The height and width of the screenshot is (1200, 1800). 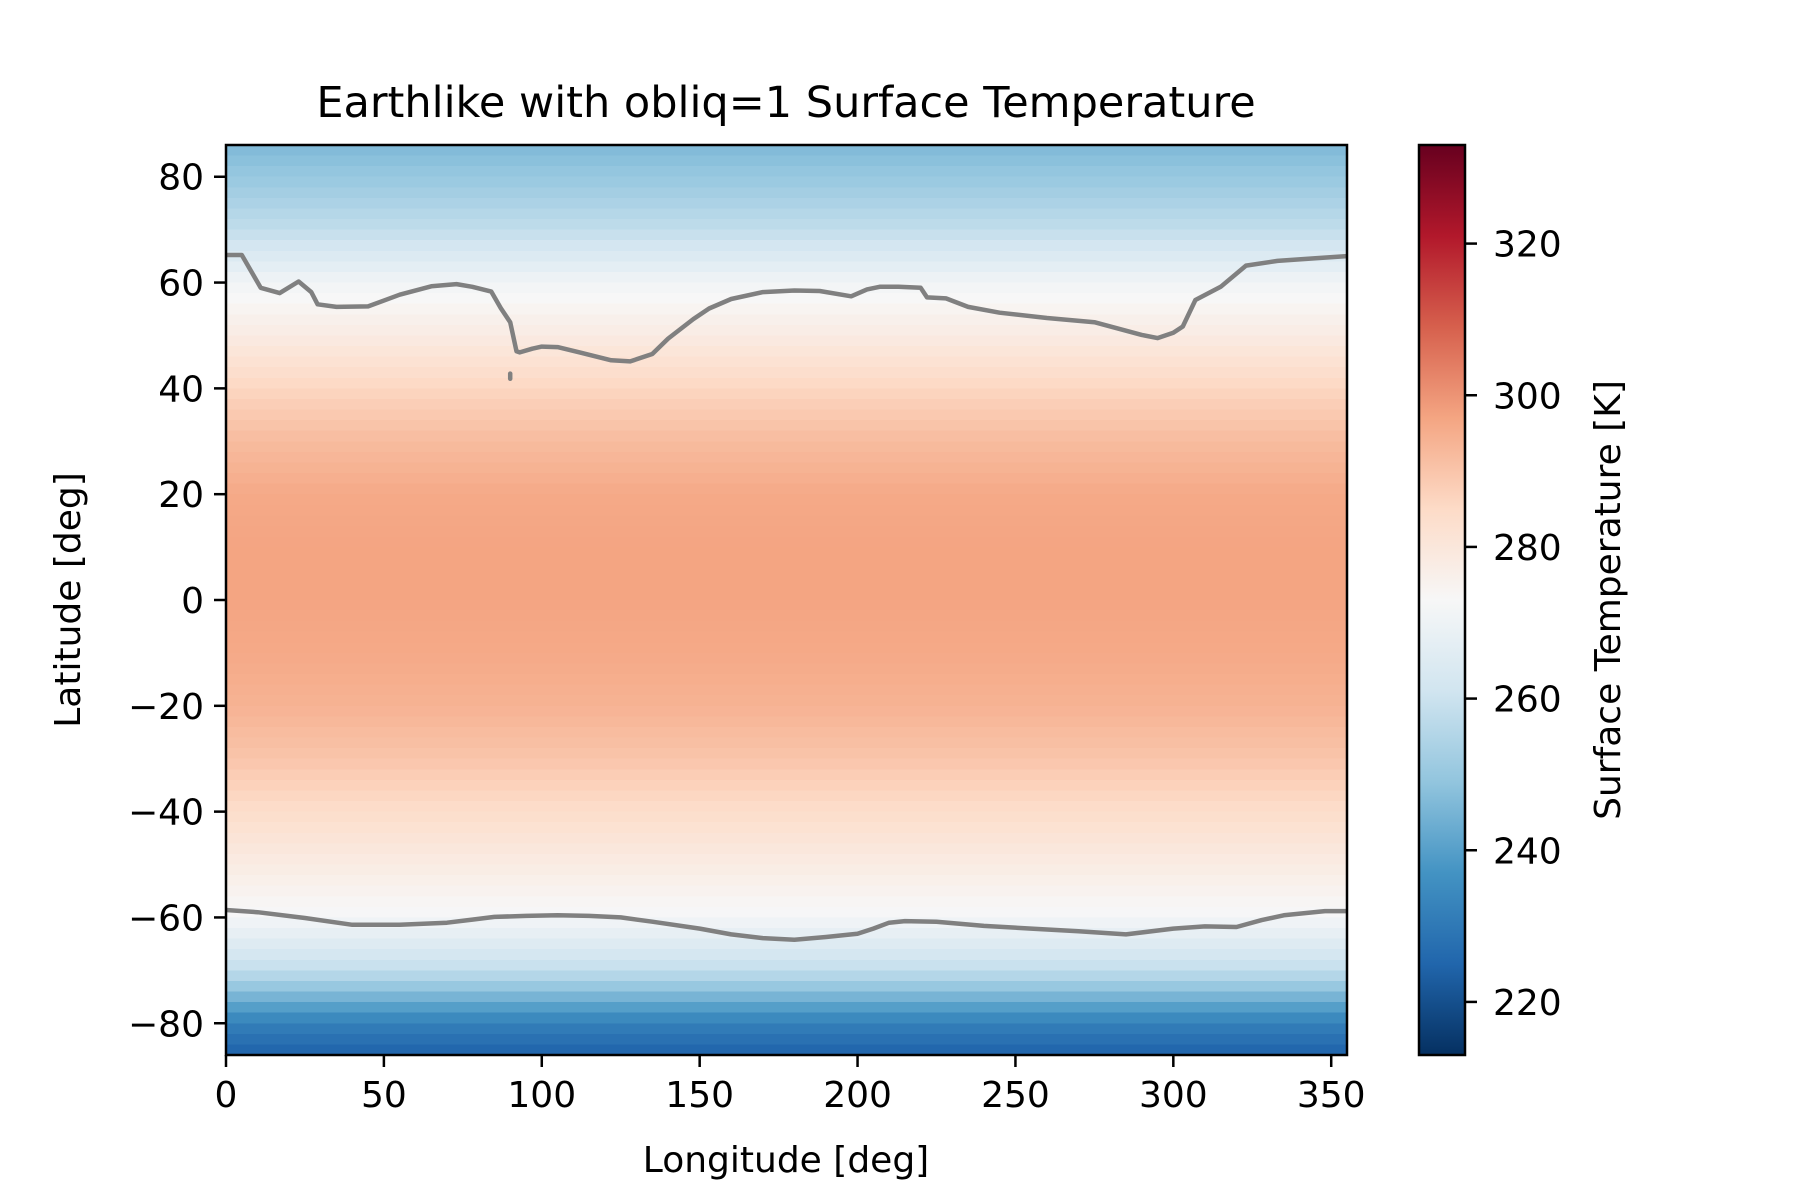 What do you see at coordinates (790, 1085) in the screenshot?
I see `x-axis: 0 50 100 150 200 250 300 350` at bounding box center [790, 1085].